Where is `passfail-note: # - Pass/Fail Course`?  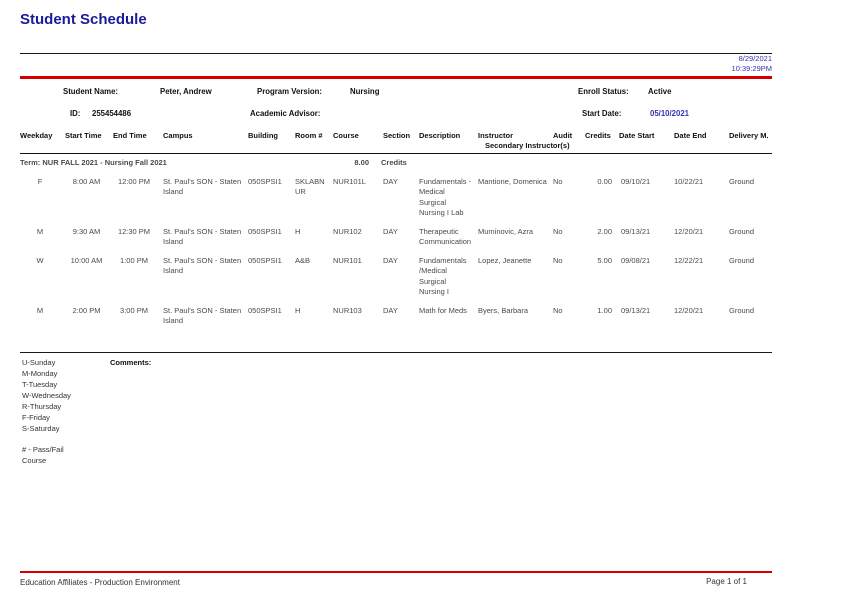 passfail-note: # - Pass/Fail Course is located at coordinates (43, 455).